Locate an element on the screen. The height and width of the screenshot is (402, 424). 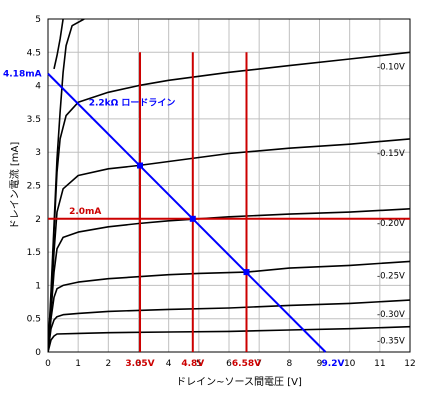
y-tick-label: 4 is located at coordinates (38, 87).